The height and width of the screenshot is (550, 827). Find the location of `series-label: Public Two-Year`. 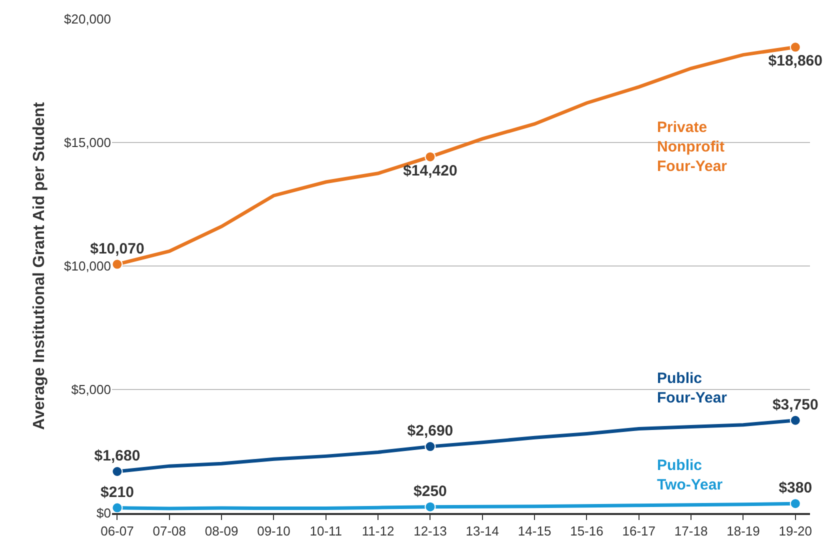

series-label: Public Two-Year is located at coordinates (690, 475).